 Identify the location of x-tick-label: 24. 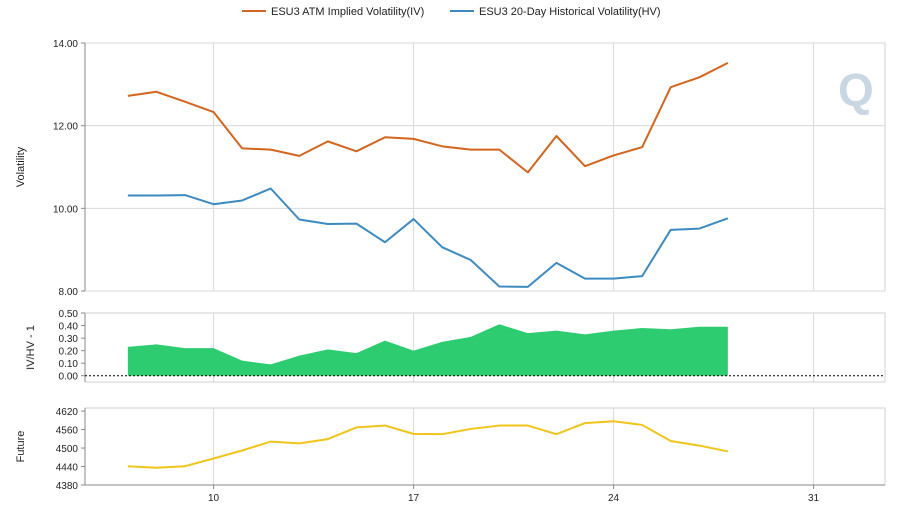
(614, 498).